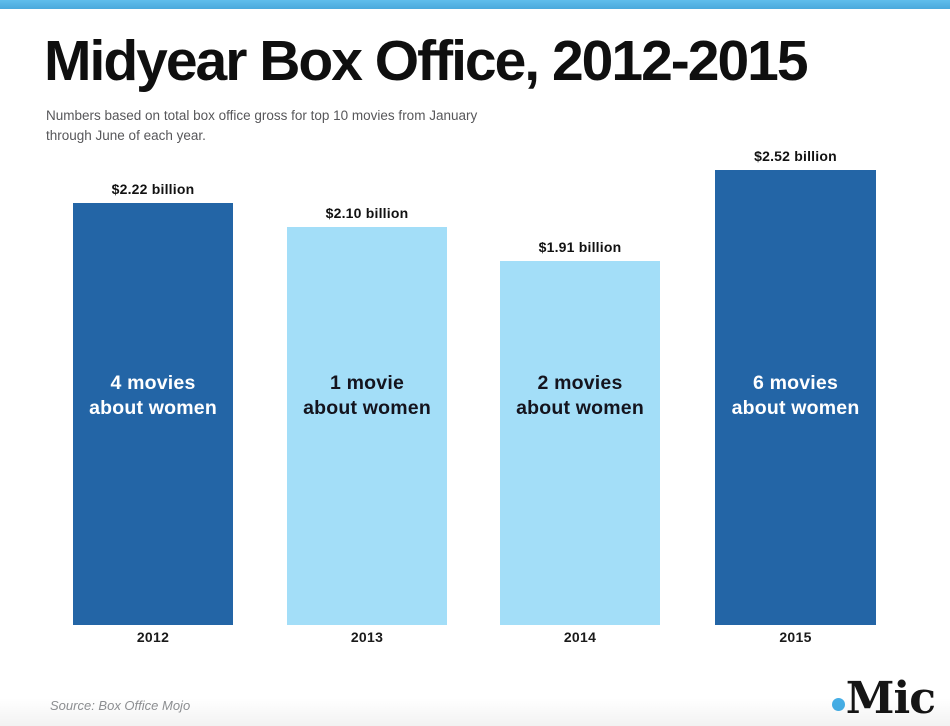  What do you see at coordinates (795, 637) in the screenshot?
I see `axis-label-2015: 2015` at bounding box center [795, 637].